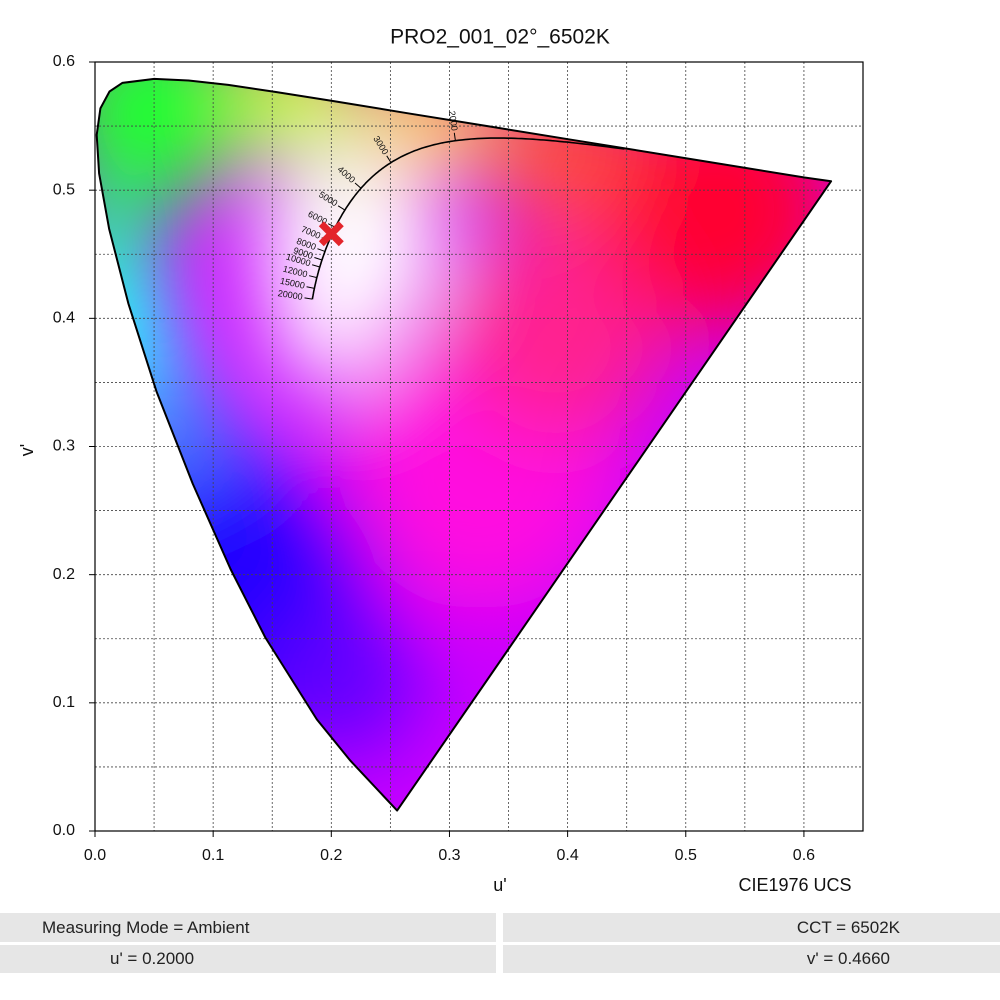  Describe the element at coordinates (331, 855) in the screenshot. I see `x-tick-label: 0.2` at that location.